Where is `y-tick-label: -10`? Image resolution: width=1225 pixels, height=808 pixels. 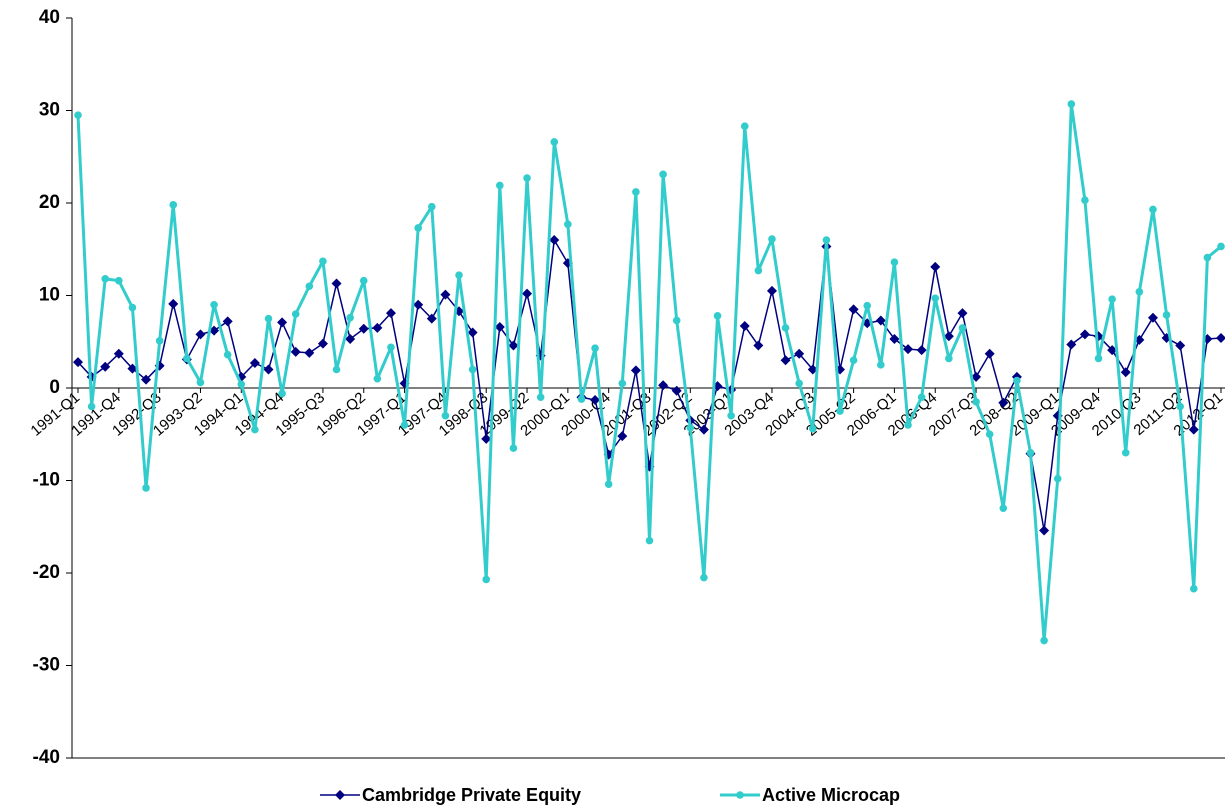 y-tick-label: -10 is located at coordinates (46, 480).